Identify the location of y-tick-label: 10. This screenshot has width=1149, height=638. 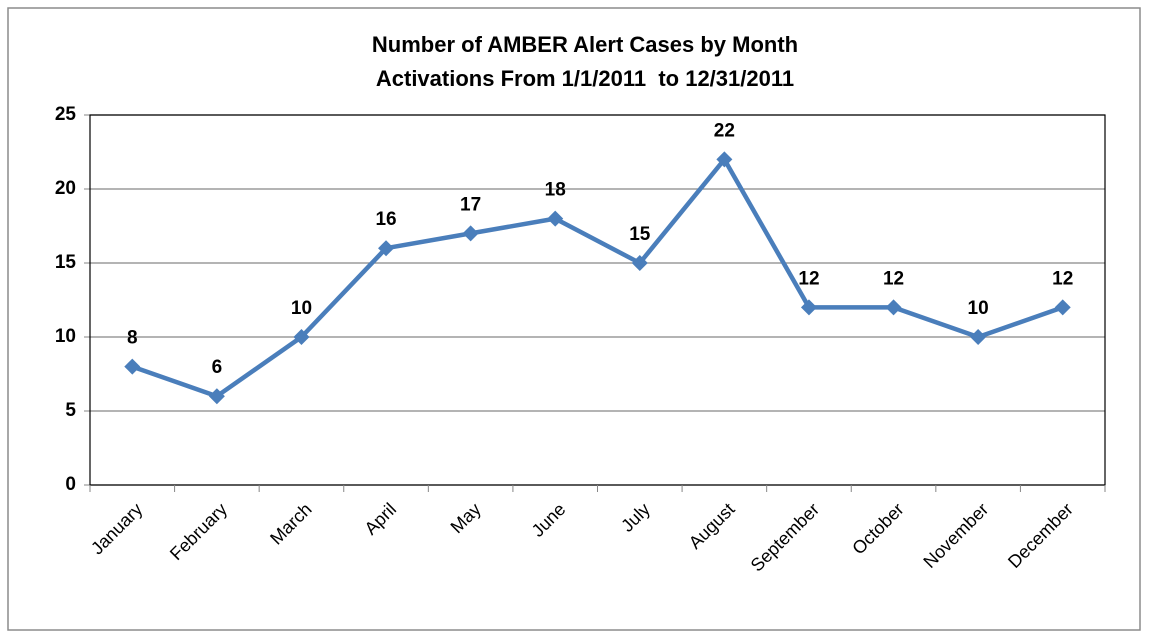
(65, 336).